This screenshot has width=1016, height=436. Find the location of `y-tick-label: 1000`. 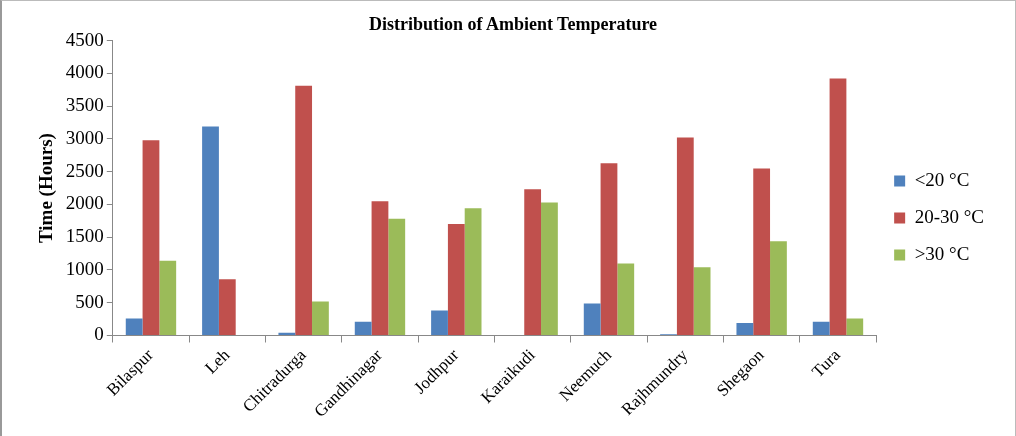

y-tick-label: 1000 is located at coordinates (84, 268).